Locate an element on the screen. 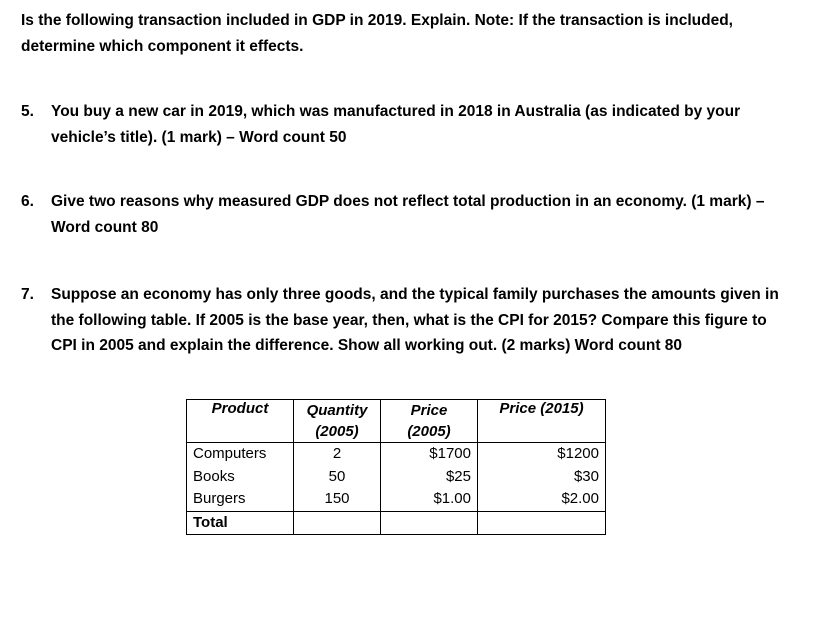  price-2005-value: $1700 is located at coordinates (450, 453).